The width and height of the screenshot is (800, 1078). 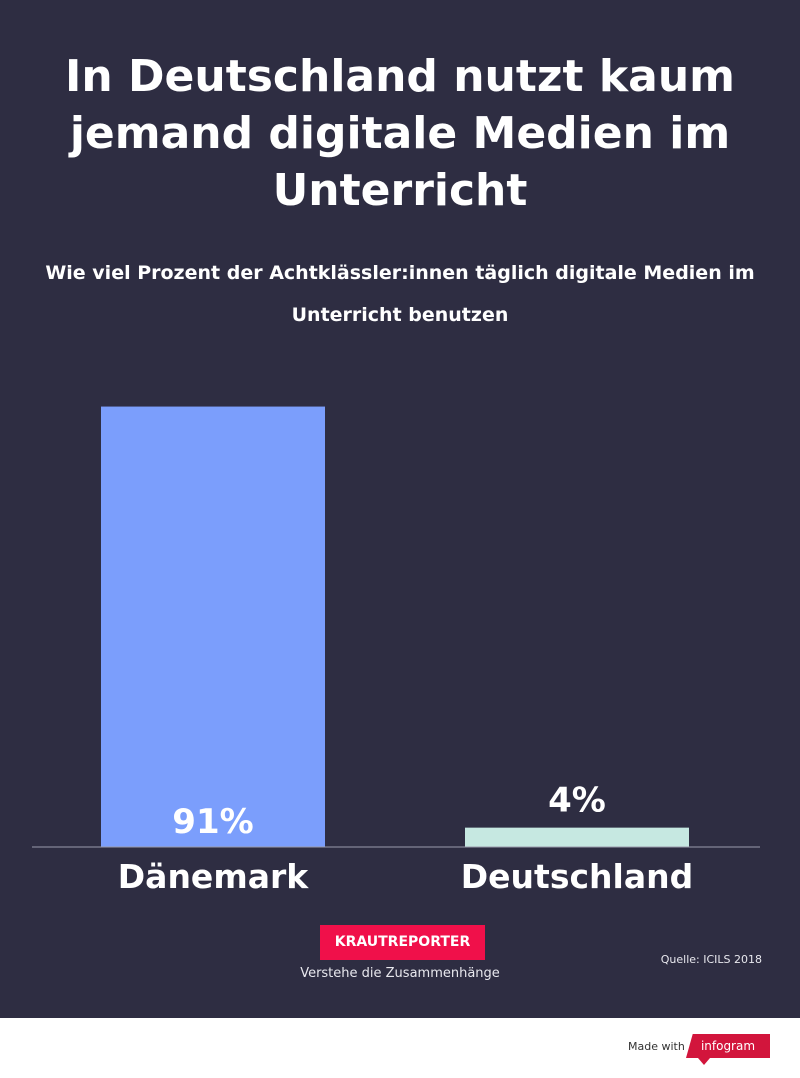 What do you see at coordinates (212, 822) in the screenshot?
I see `value-label-0: 91%` at bounding box center [212, 822].